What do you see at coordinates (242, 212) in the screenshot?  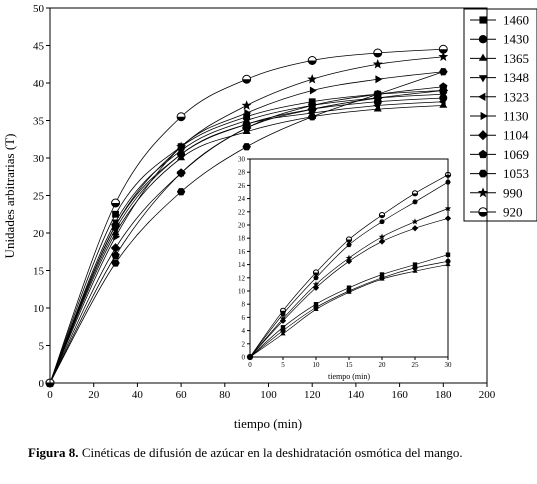 I see `inset-y-tick-label: 22` at bounding box center [242, 212].